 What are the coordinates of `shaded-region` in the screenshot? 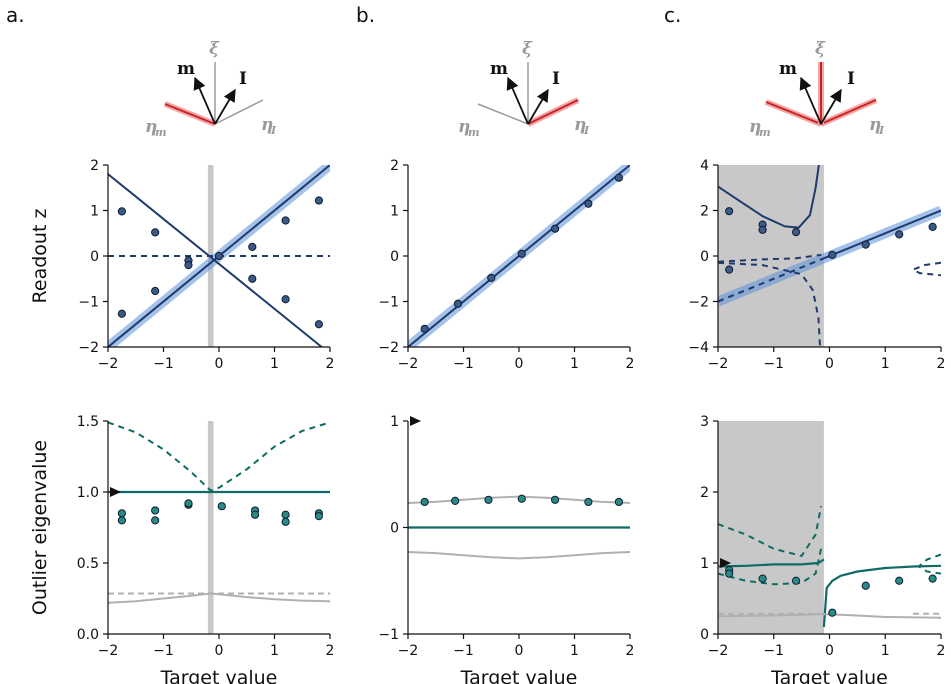 It's located at (210, 527).